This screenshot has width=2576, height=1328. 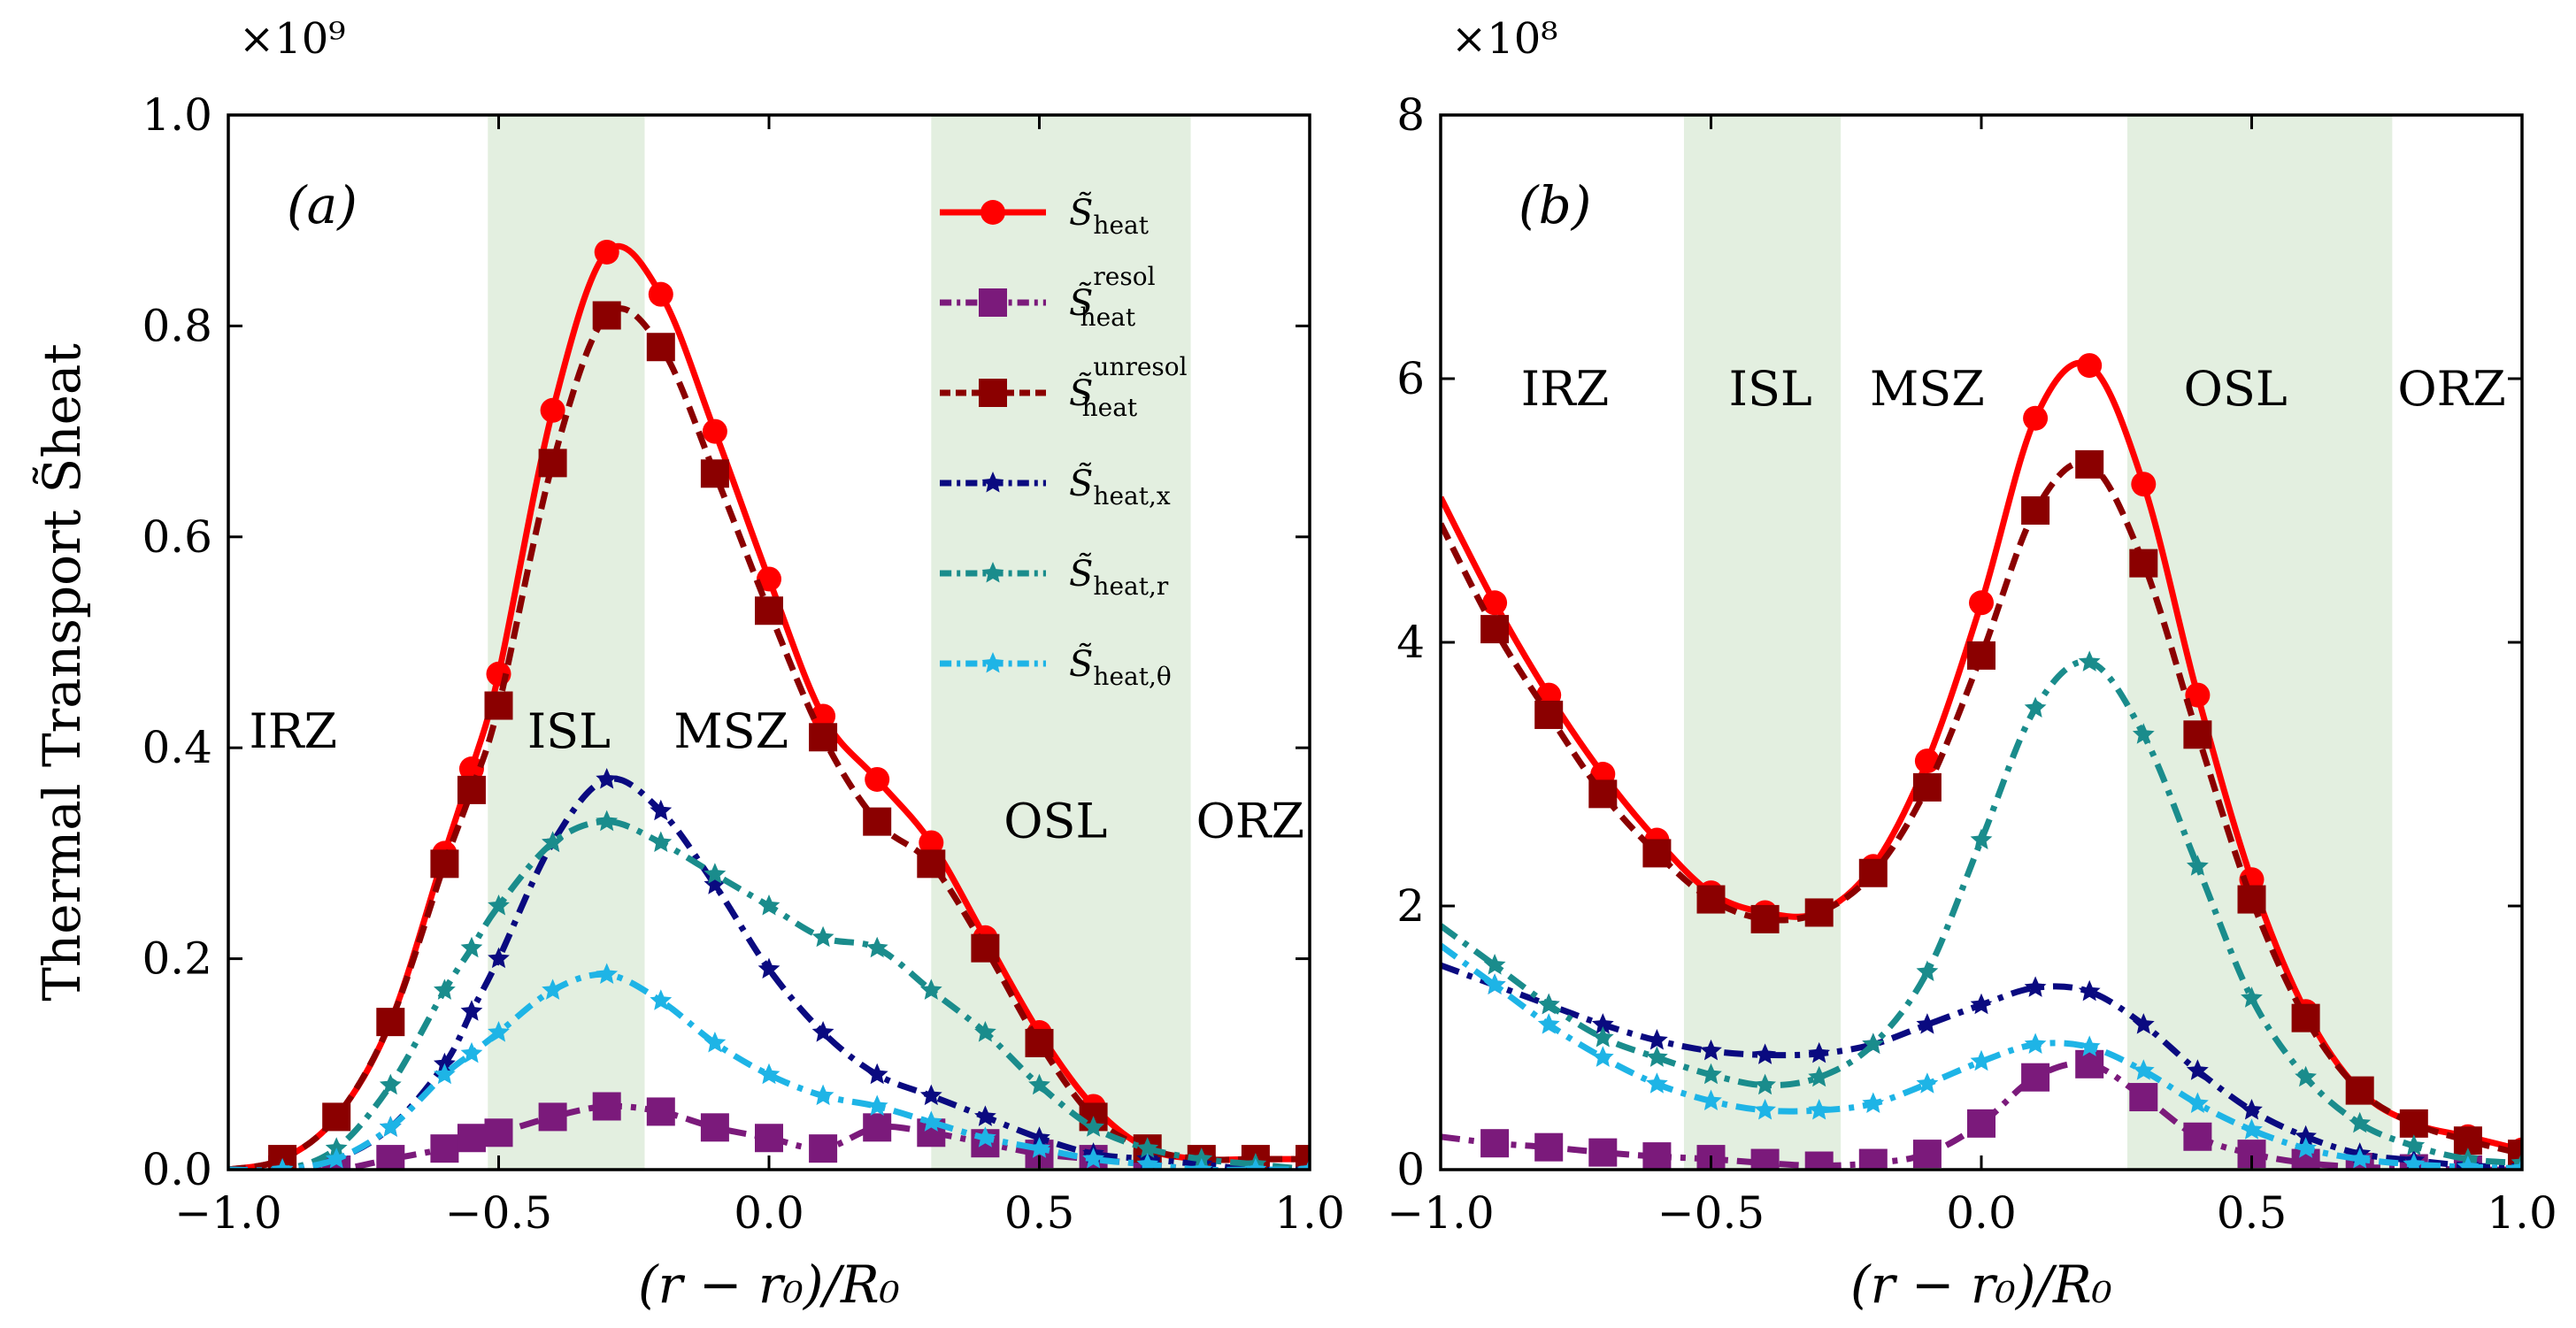 What do you see at coordinates (322, 205) in the screenshot?
I see `panel-label: (a)` at bounding box center [322, 205].